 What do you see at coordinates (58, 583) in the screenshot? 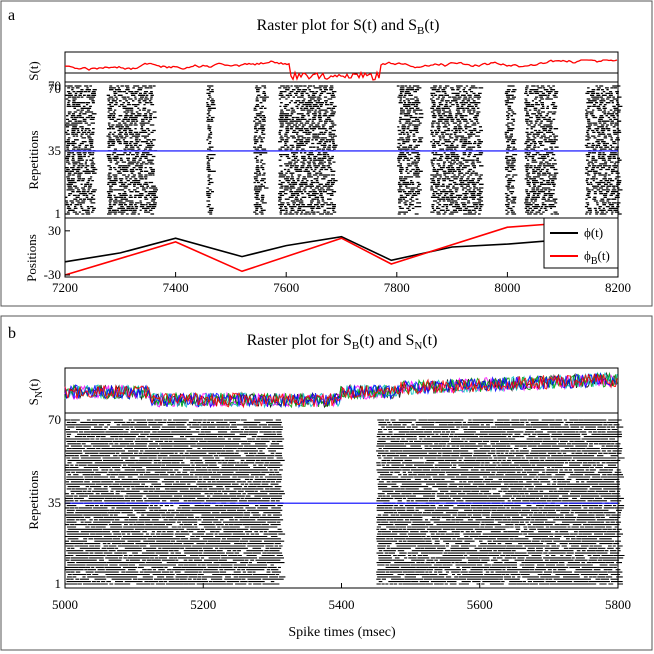
I see `y-tick-label-b-1: 1` at bounding box center [58, 583].